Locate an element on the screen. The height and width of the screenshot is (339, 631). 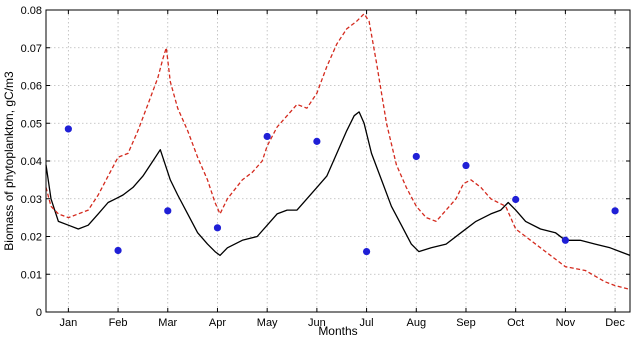
x-tick-label: Dec is located at coordinates (615, 323).